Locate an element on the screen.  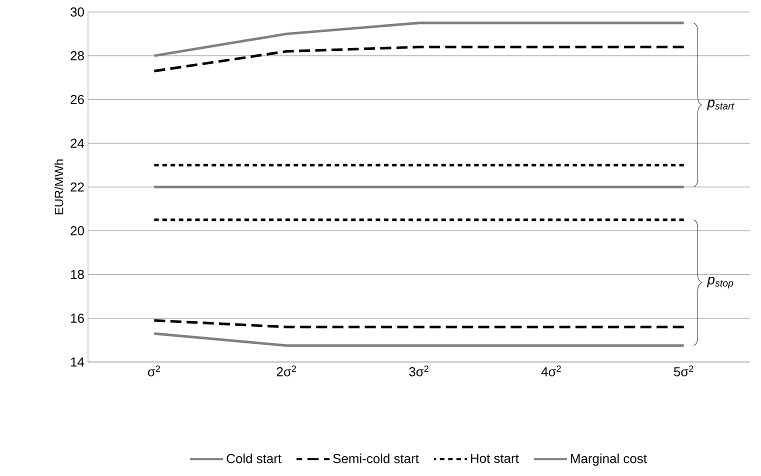
y-tick-label: 22 is located at coordinates (77, 187).